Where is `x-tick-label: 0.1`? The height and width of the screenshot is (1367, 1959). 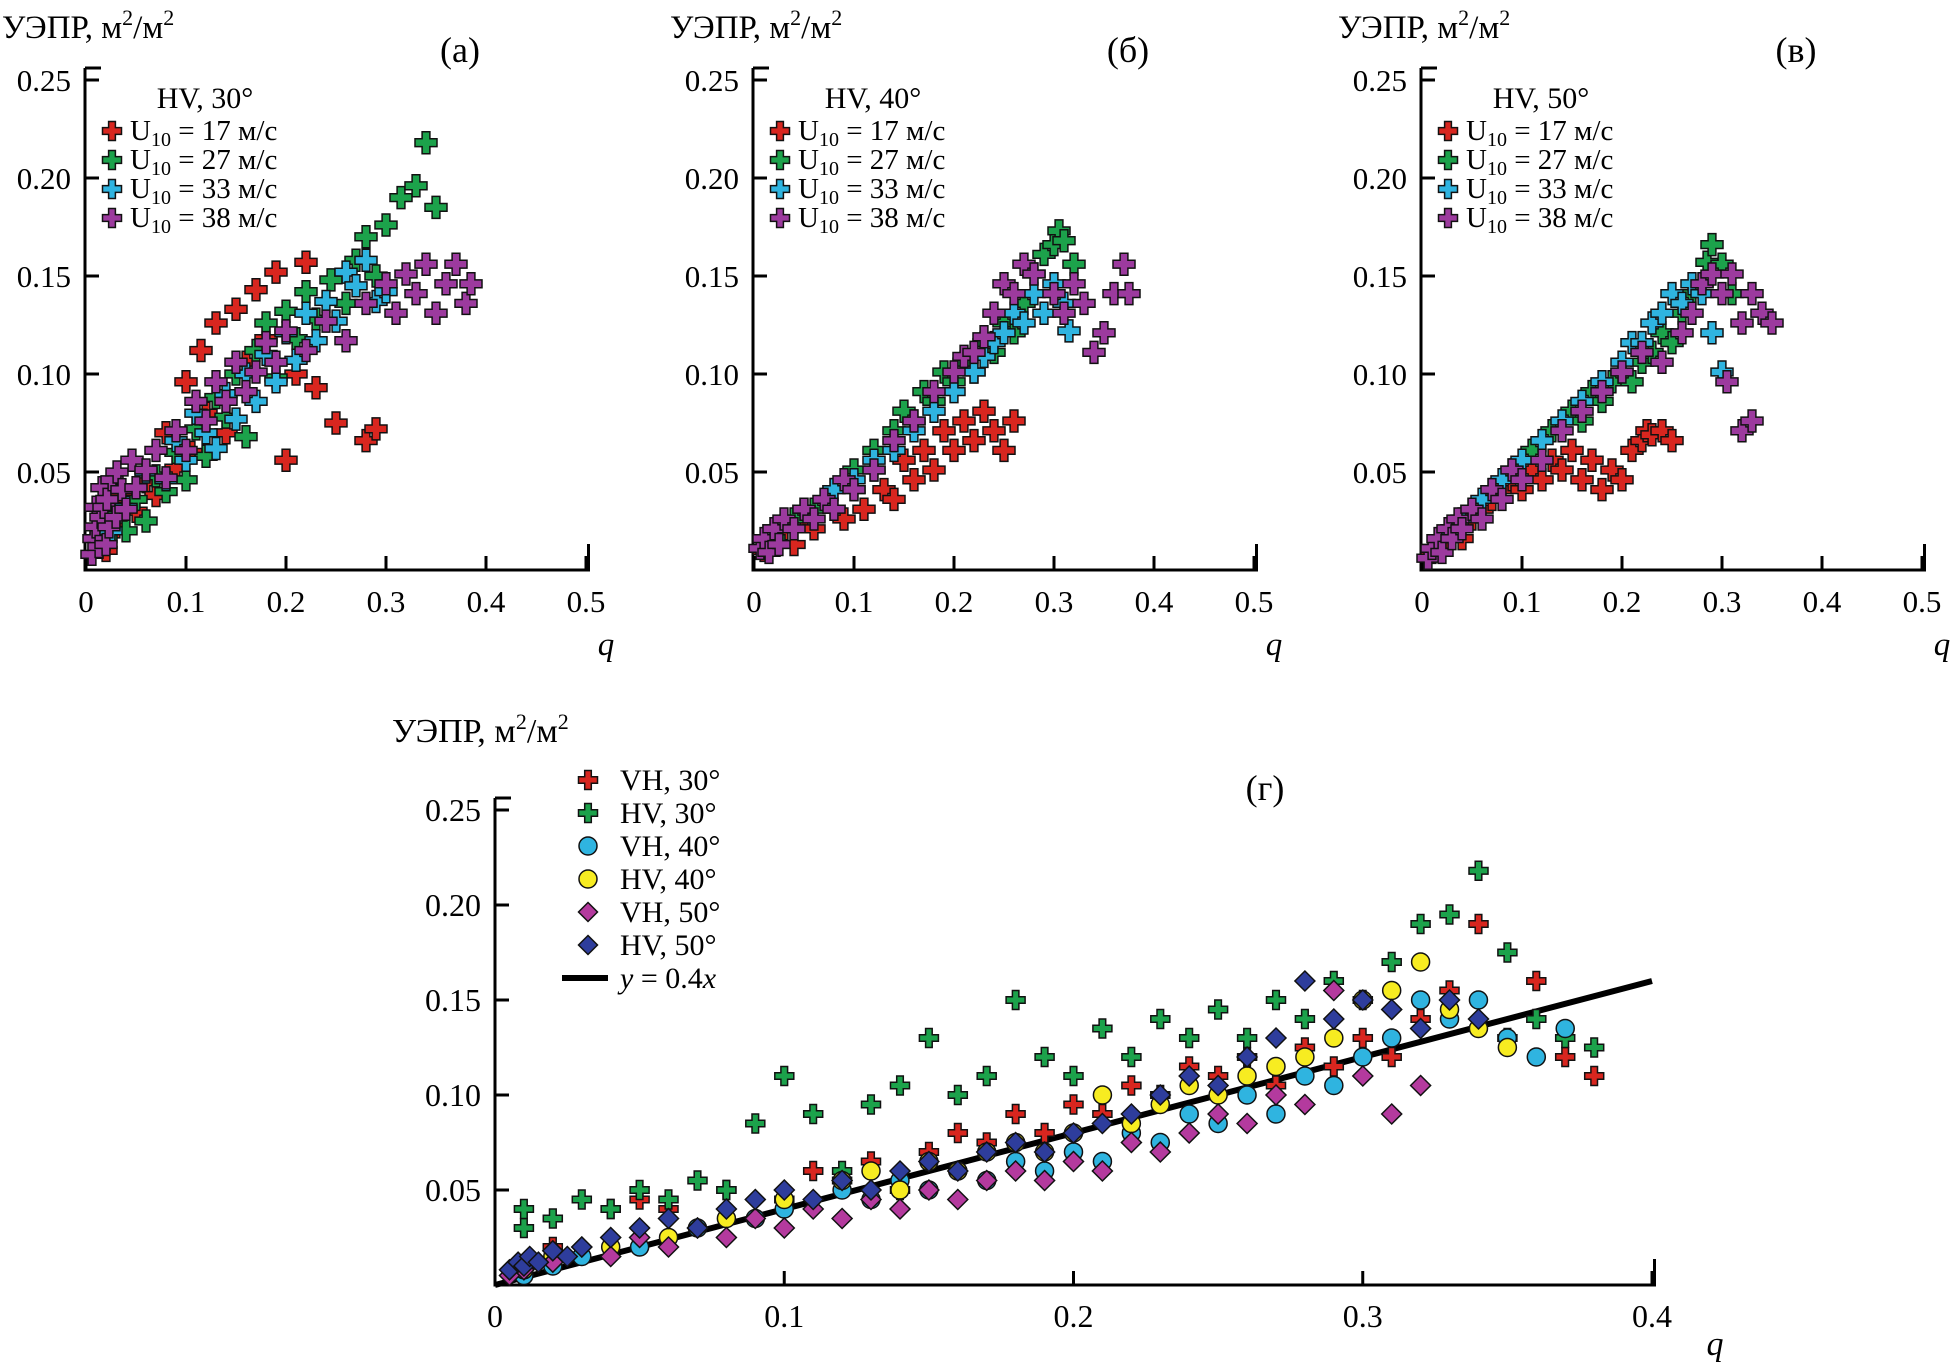 x-tick-label: 0.1 is located at coordinates (1522, 601).